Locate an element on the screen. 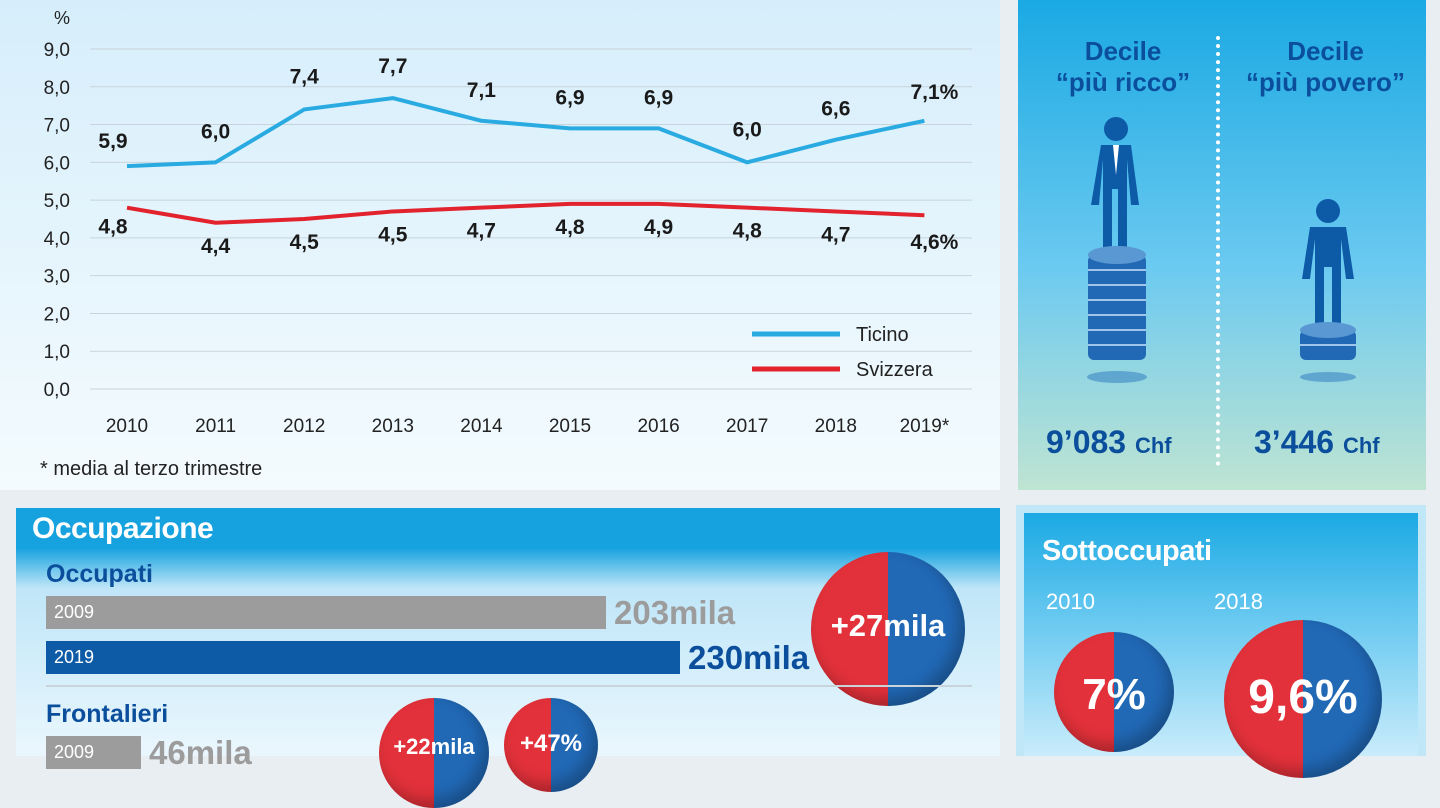 This screenshot has height=808, width=1440. poor-person-icon is located at coordinates (1328, 290).